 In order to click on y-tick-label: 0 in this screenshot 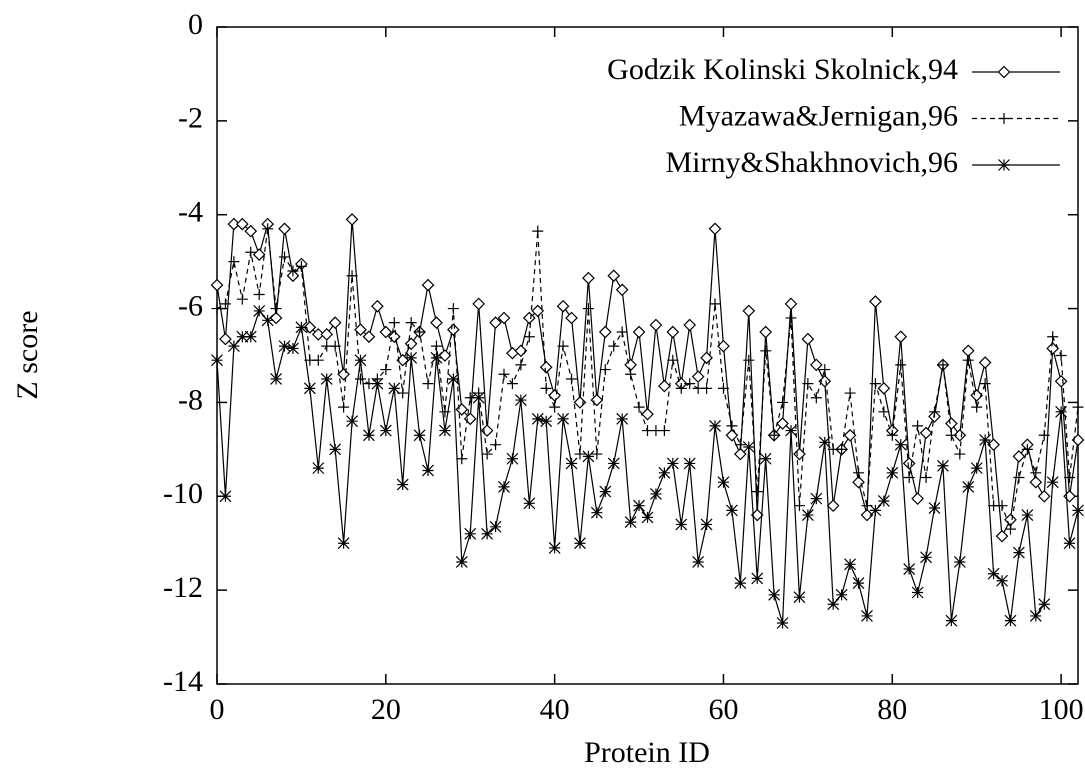, I will do `click(195, 24)`.